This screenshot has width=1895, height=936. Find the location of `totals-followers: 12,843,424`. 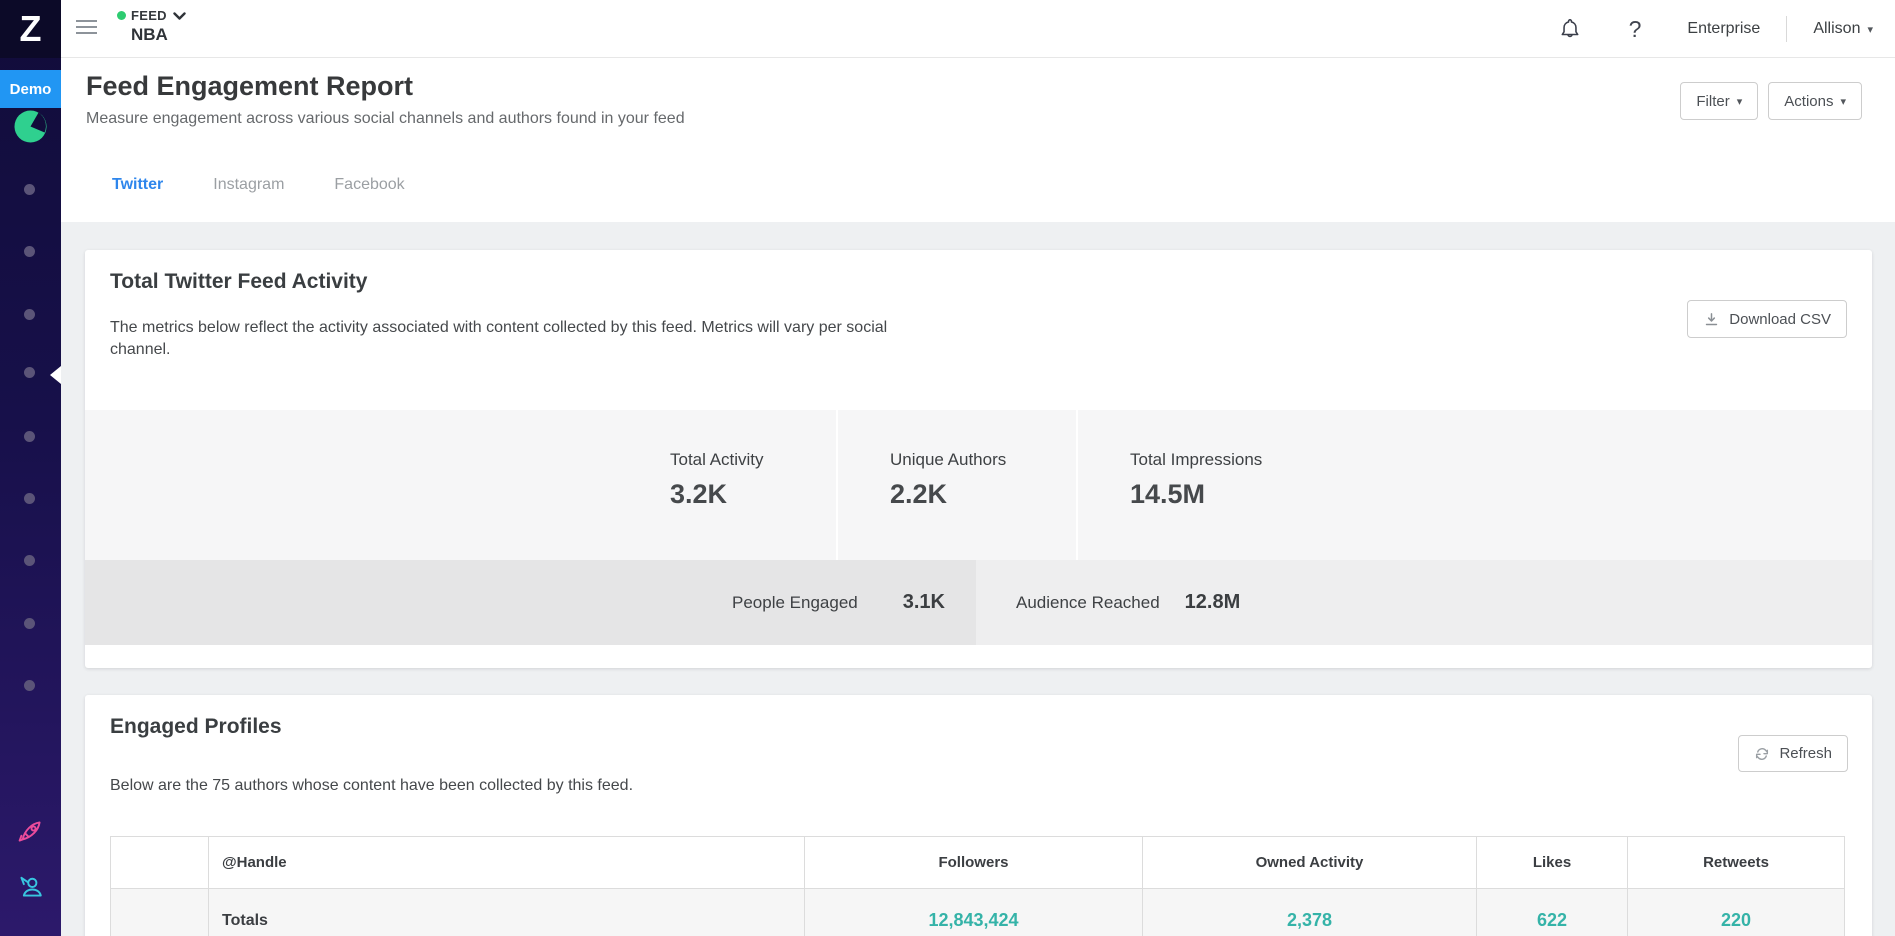

totals-followers: 12,843,424 is located at coordinates (973, 912).